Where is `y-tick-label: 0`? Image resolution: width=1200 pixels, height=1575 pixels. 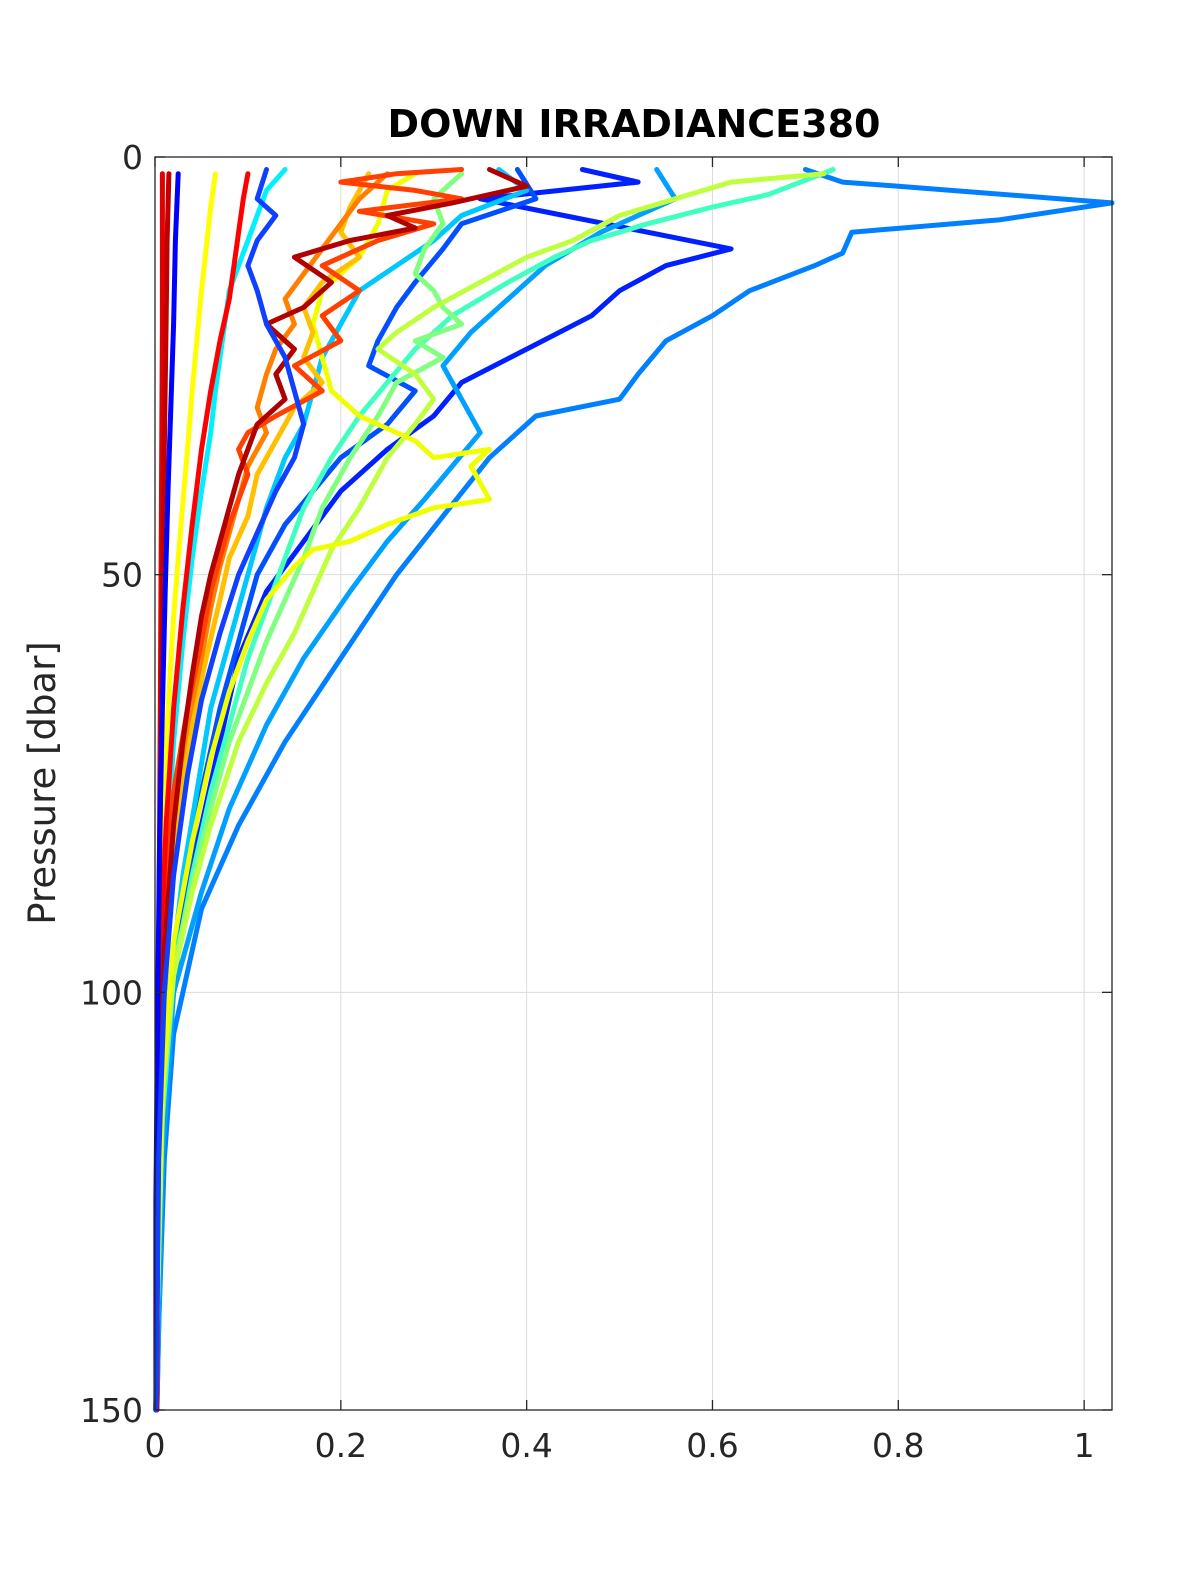
y-tick-label: 0 is located at coordinates (132, 157).